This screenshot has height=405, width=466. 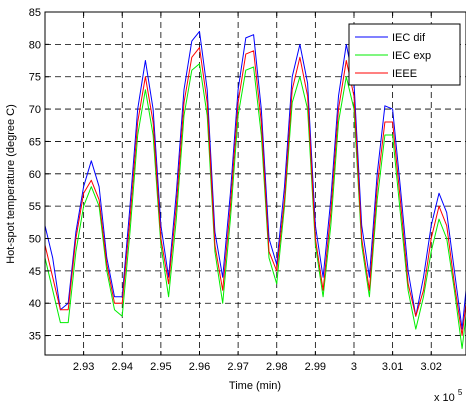 What do you see at coordinates (35, 78) in the screenshot?
I see `y-tick-label: 75` at bounding box center [35, 78].